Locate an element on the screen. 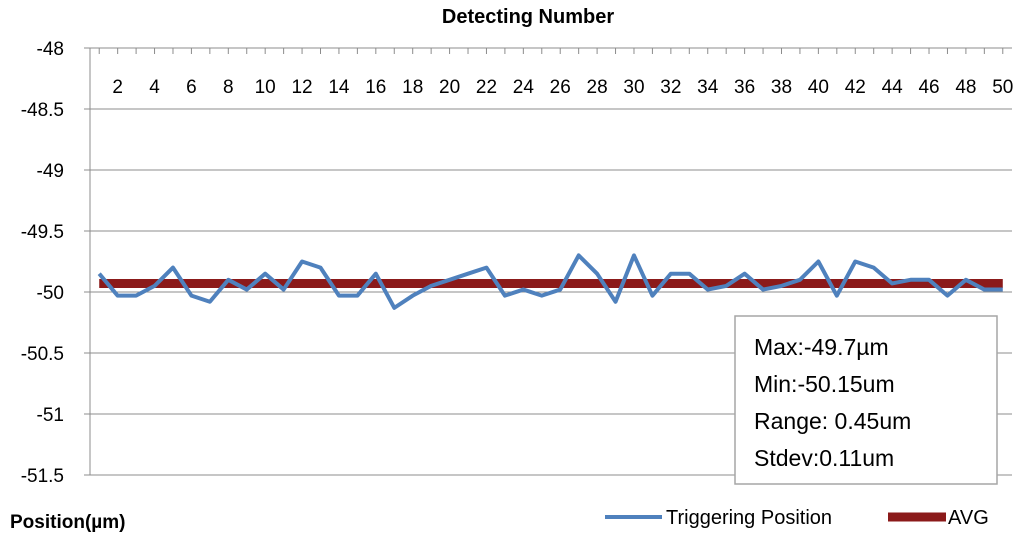 The height and width of the screenshot is (540, 1024). y-tick-label: -48.5 is located at coordinates (42, 110).